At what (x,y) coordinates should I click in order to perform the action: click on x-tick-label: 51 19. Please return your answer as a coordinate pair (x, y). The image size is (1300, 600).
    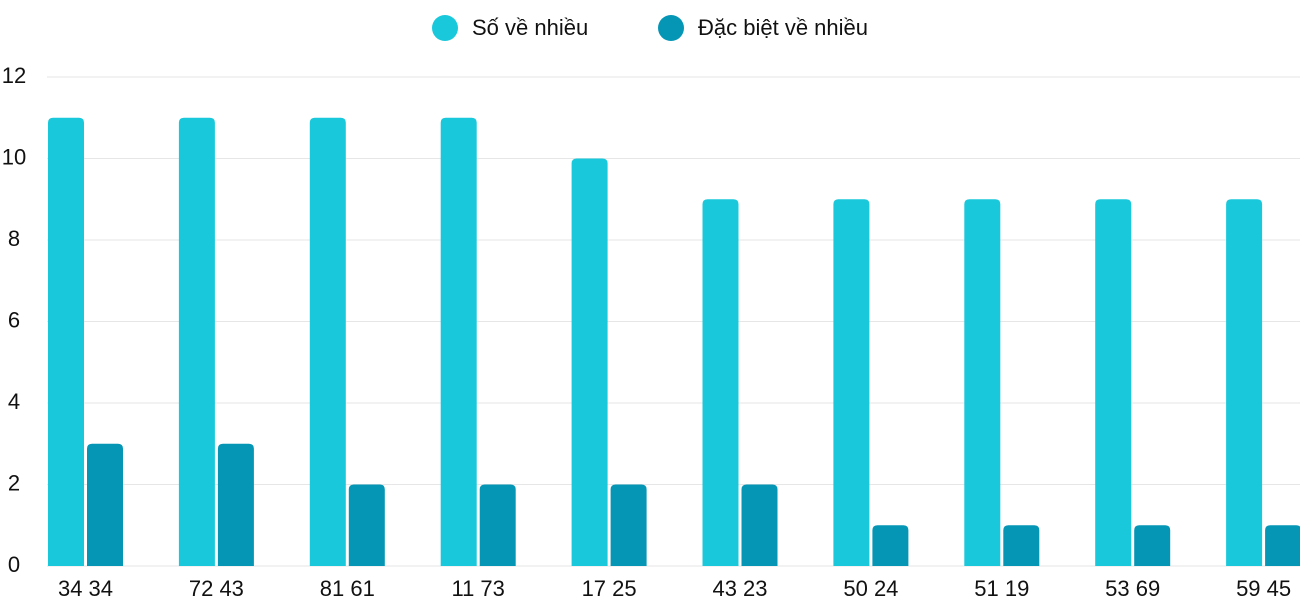
    Looking at the image, I should click on (1001, 588).